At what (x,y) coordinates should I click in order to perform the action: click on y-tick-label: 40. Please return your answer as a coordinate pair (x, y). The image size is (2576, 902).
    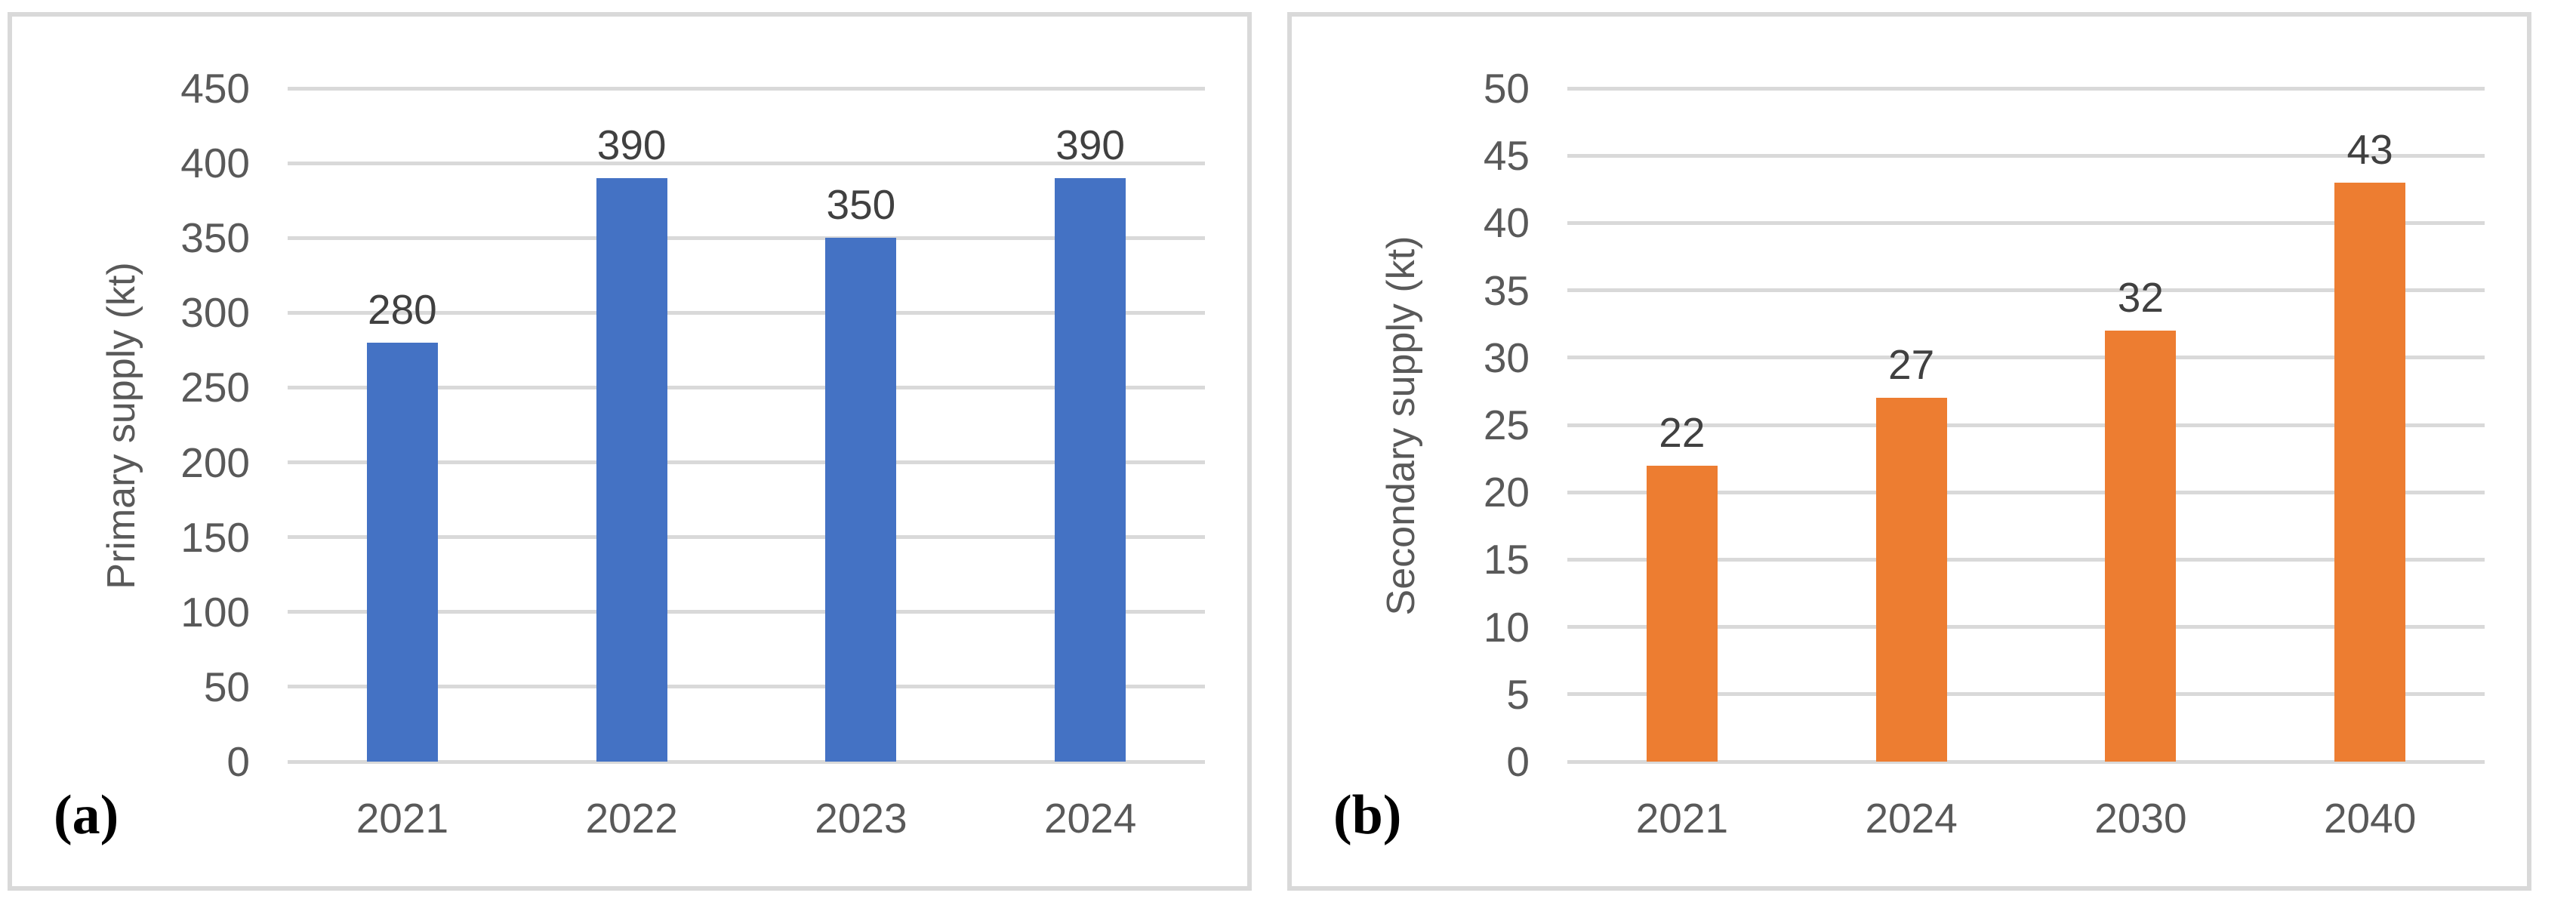
    Looking at the image, I should click on (1506, 223).